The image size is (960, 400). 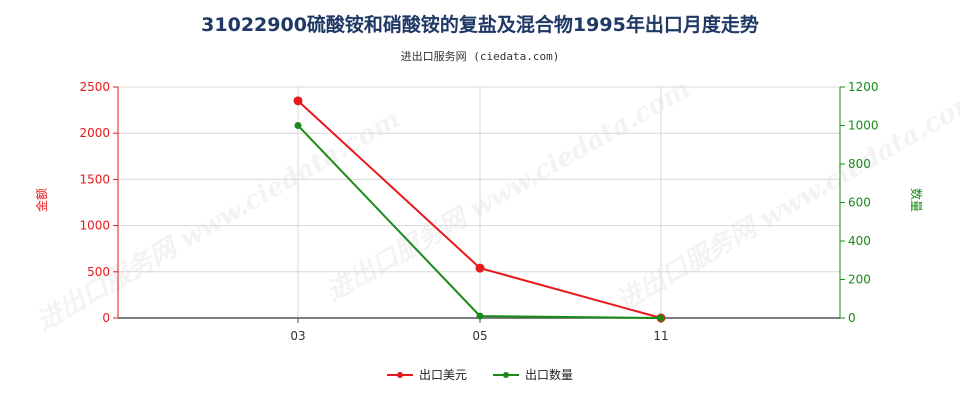 I want to click on x-tick-label: 05, so click(x=479, y=336).